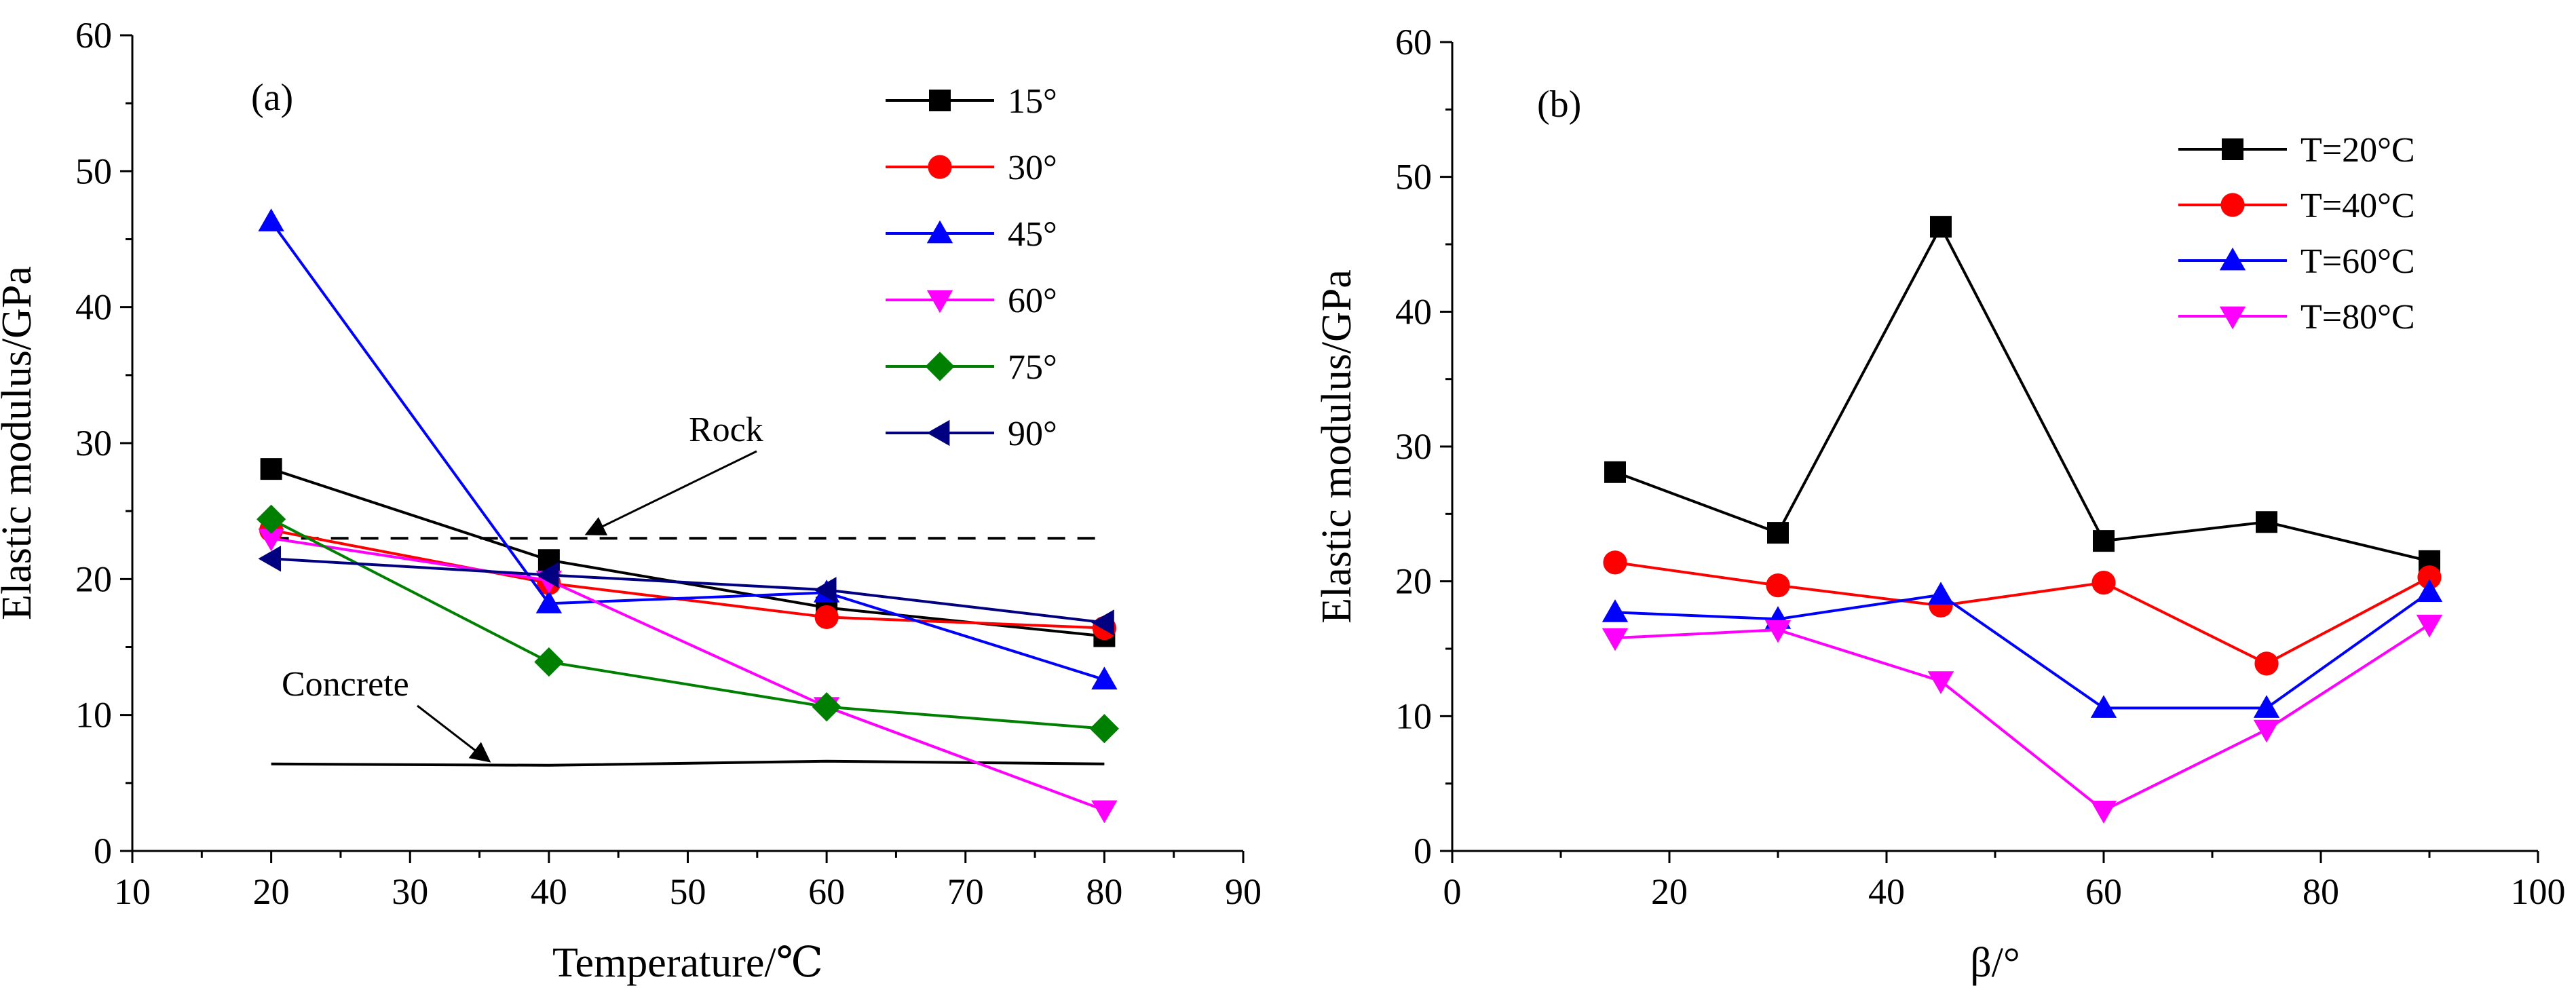 This screenshot has width=2576, height=1005. Describe the element at coordinates (687, 963) in the screenshot. I see `x-axis-title: Temperature/℃` at that location.